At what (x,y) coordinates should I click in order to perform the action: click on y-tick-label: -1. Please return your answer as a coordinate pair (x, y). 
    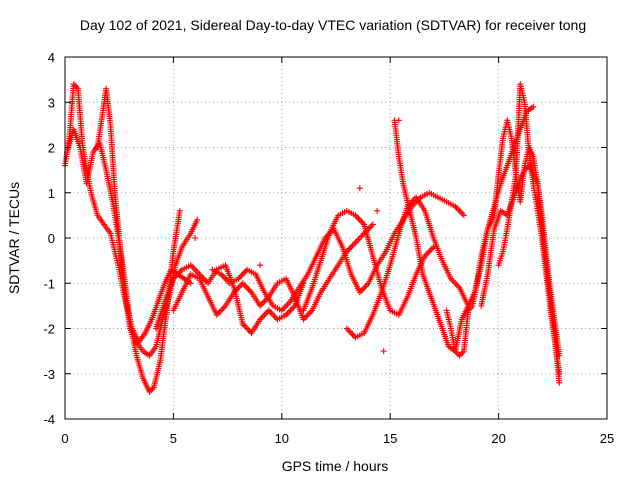
    Looking at the image, I should click on (49, 283).